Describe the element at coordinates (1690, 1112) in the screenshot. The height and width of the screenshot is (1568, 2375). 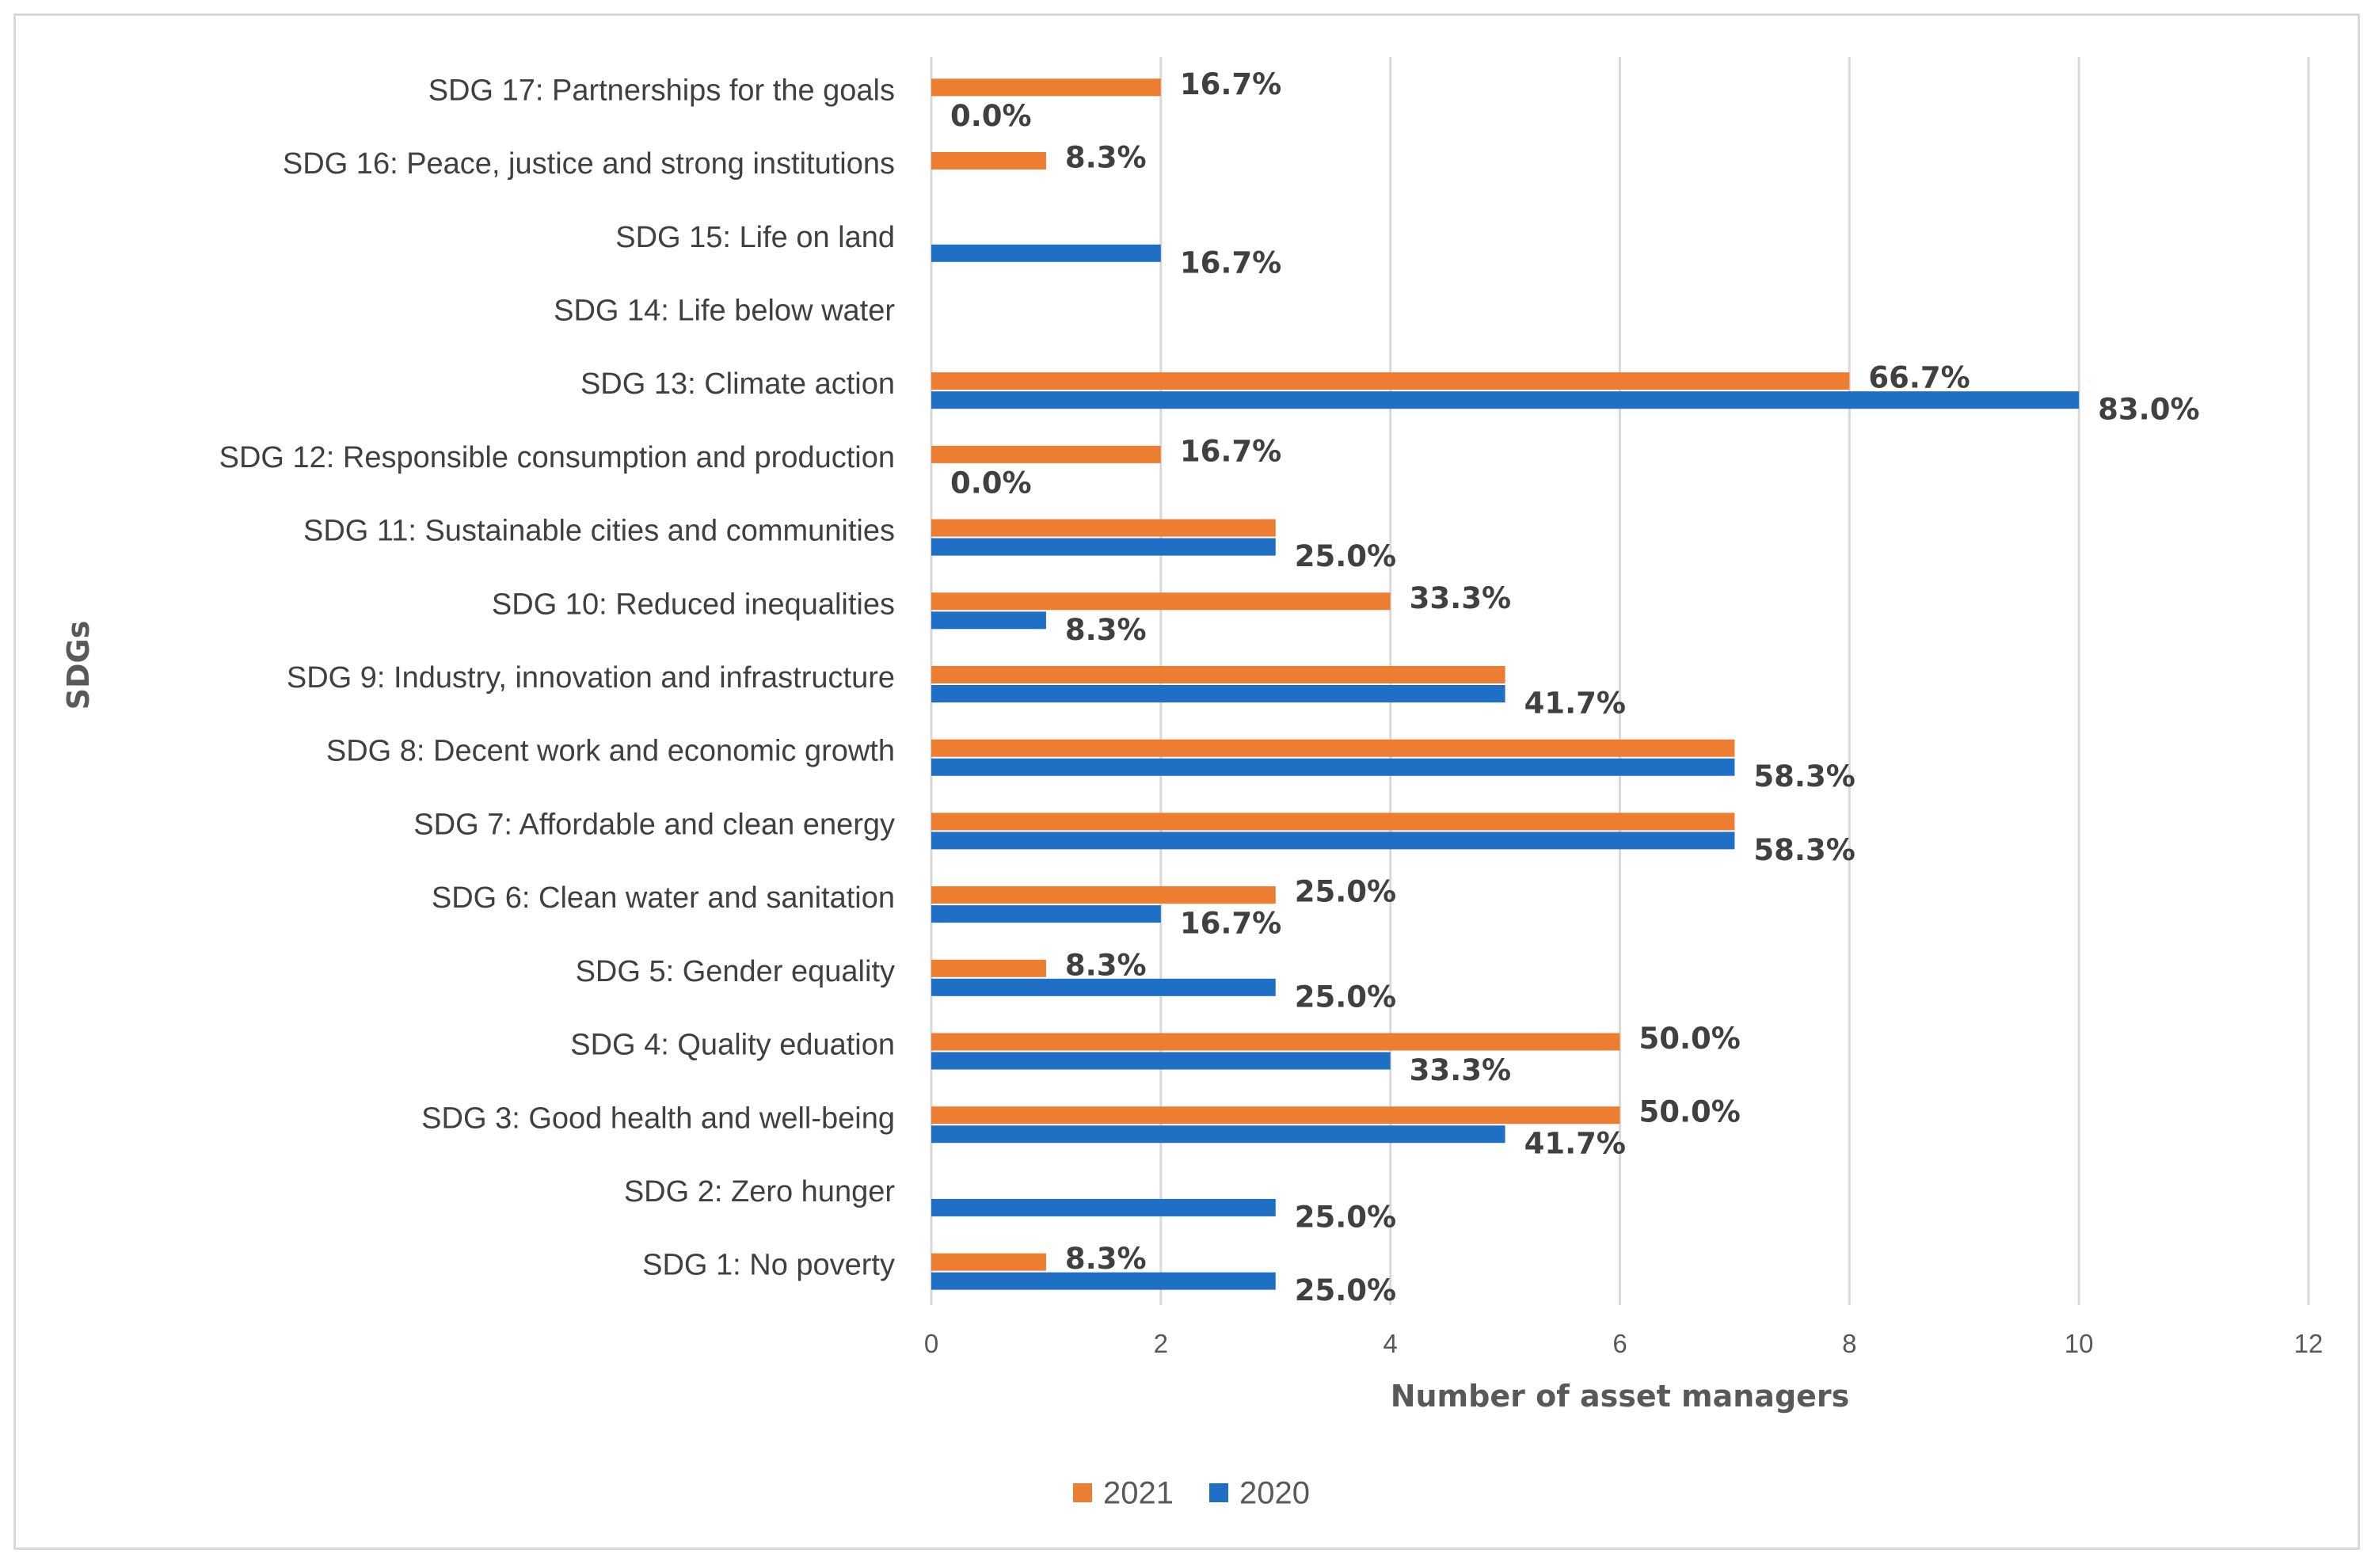
I see `data-label-2021-sdg-3: 50.0%` at that location.